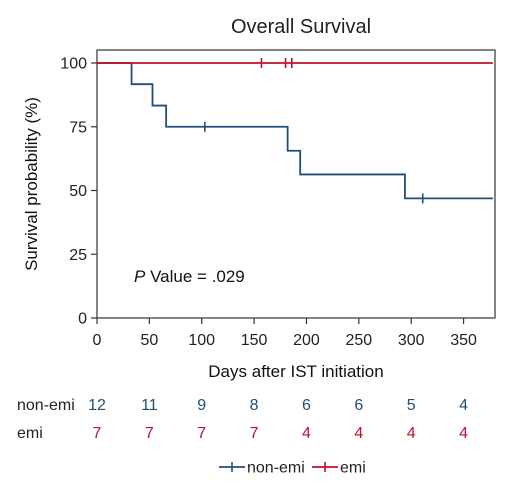 The height and width of the screenshot is (495, 520). Describe the element at coordinates (358, 340) in the screenshot. I see `x-tick-label: 250` at that location.